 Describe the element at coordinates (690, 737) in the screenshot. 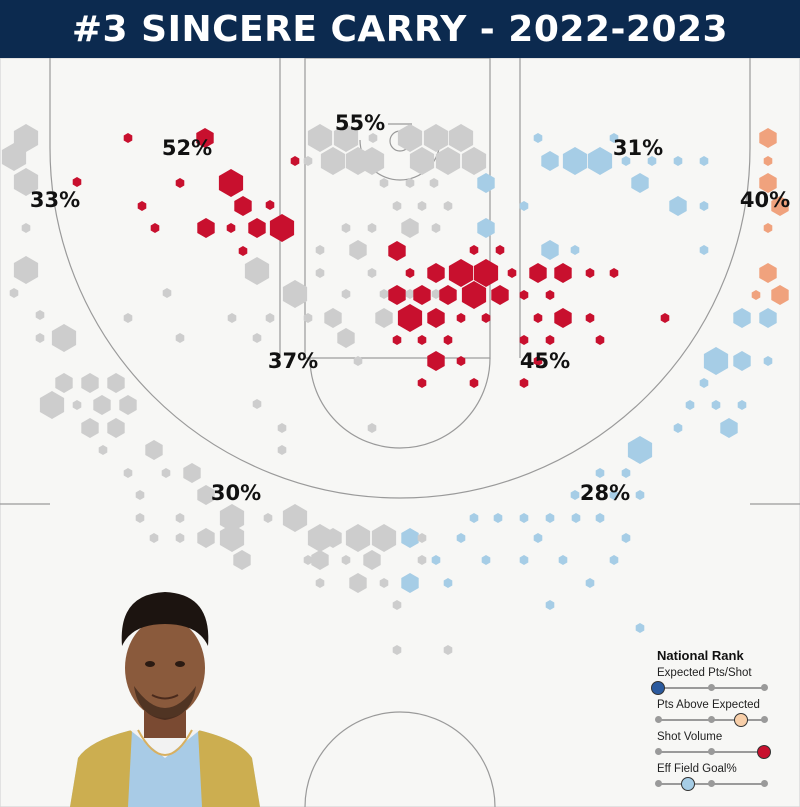

I see `legend-metric-label: Shot Volume` at that location.